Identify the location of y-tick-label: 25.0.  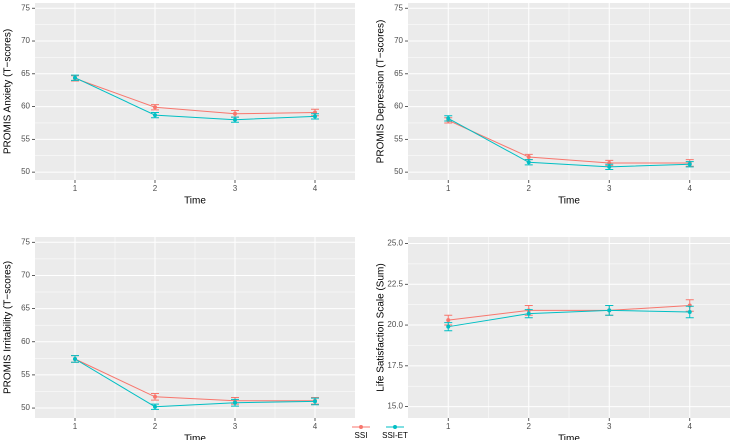
(395, 243).